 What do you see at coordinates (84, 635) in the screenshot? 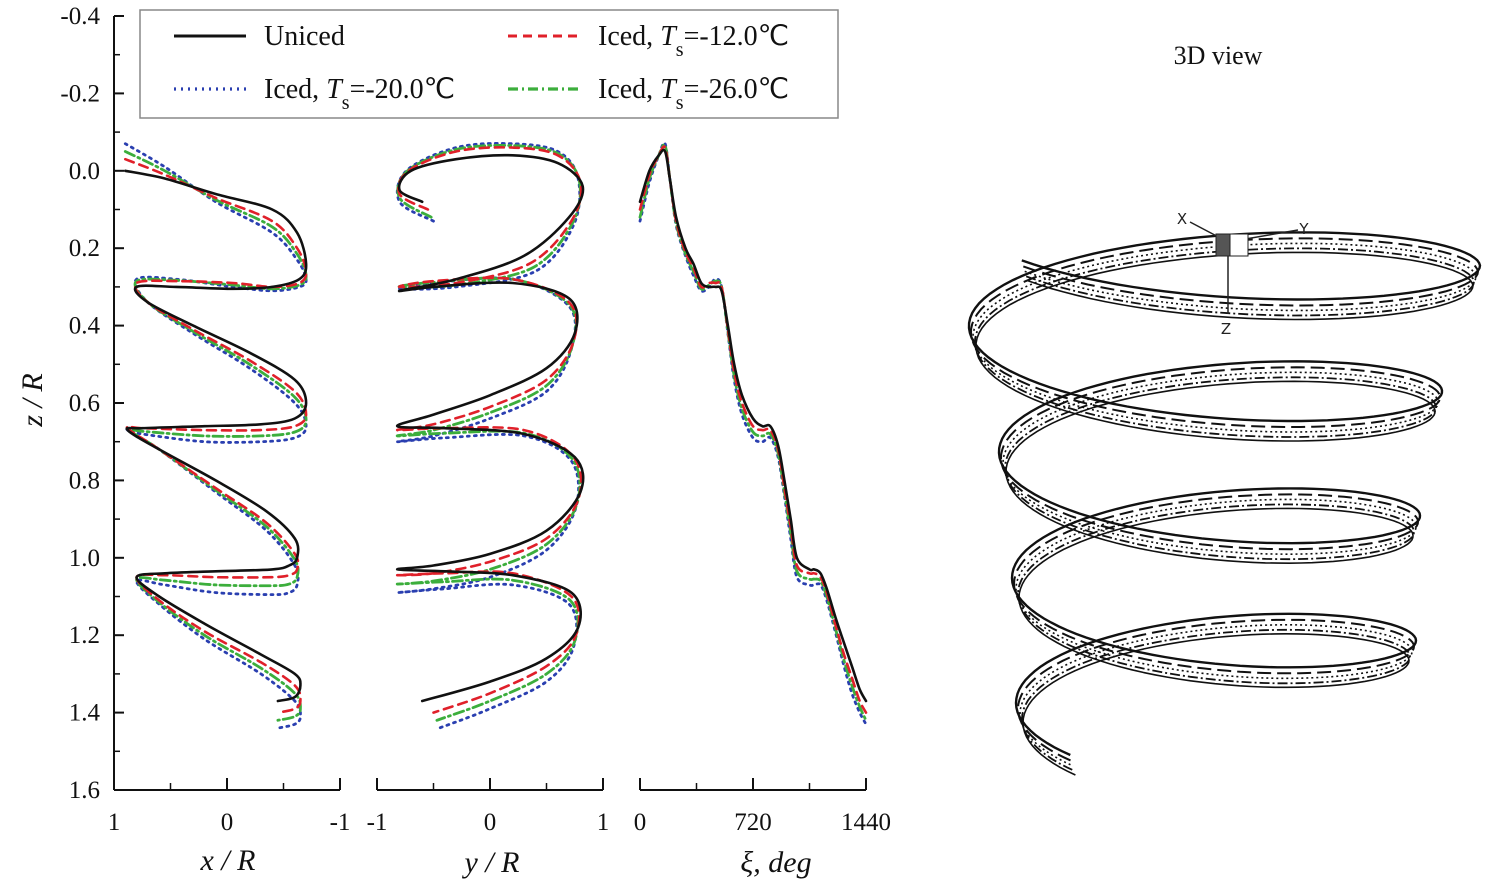
I see `y-tick-label: 1.2` at bounding box center [84, 635].